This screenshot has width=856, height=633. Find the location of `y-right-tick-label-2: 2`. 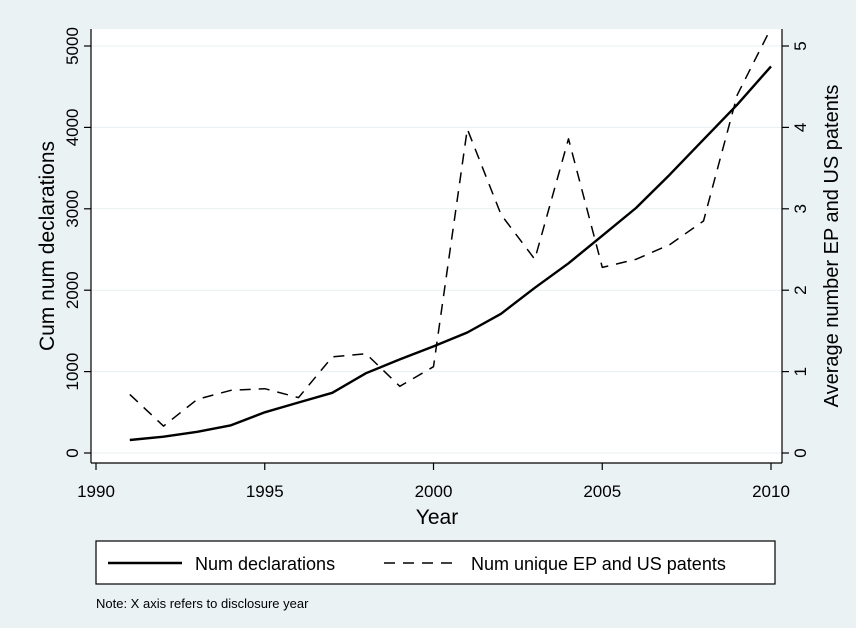

y-right-tick-label-2: 2 is located at coordinates (800, 289).